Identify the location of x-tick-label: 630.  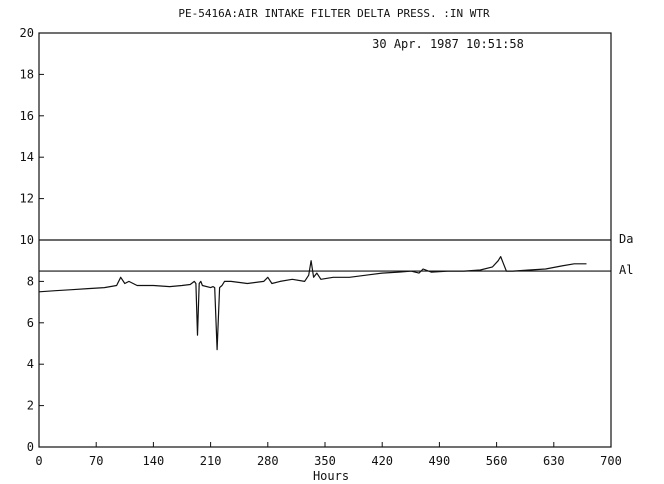
(554, 461).